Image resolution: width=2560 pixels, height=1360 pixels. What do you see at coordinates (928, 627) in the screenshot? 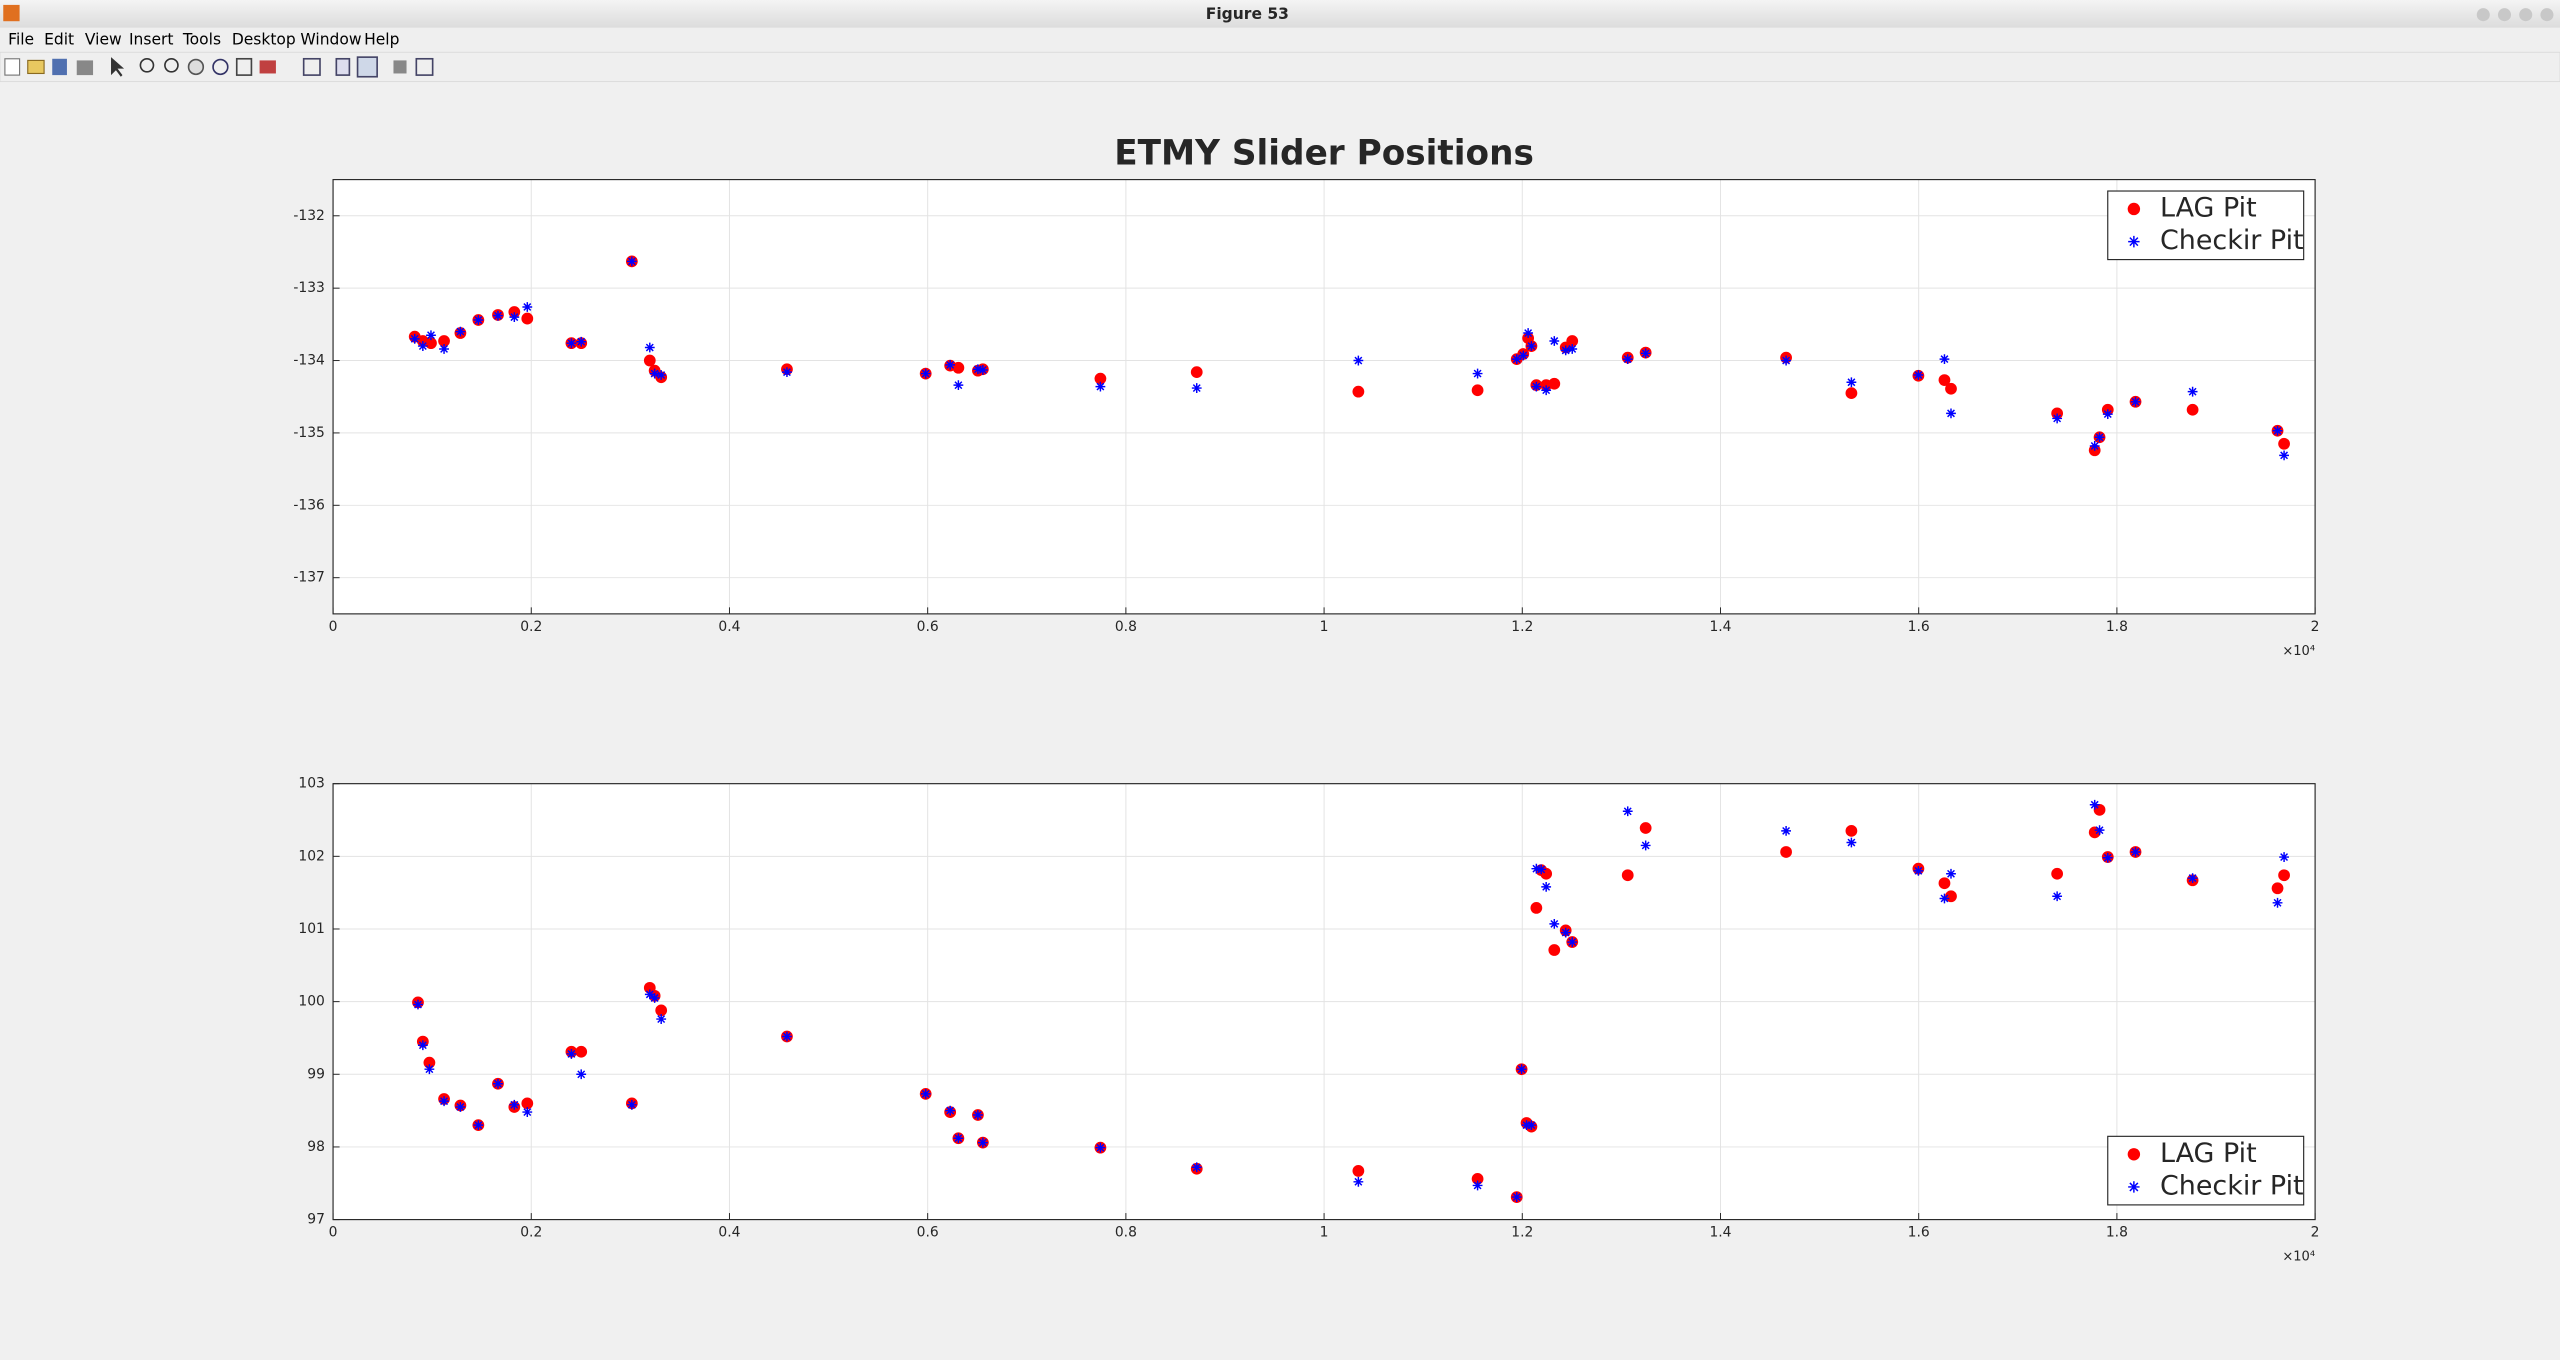
I see `x-tick-label: 0.6` at bounding box center [928, 627].